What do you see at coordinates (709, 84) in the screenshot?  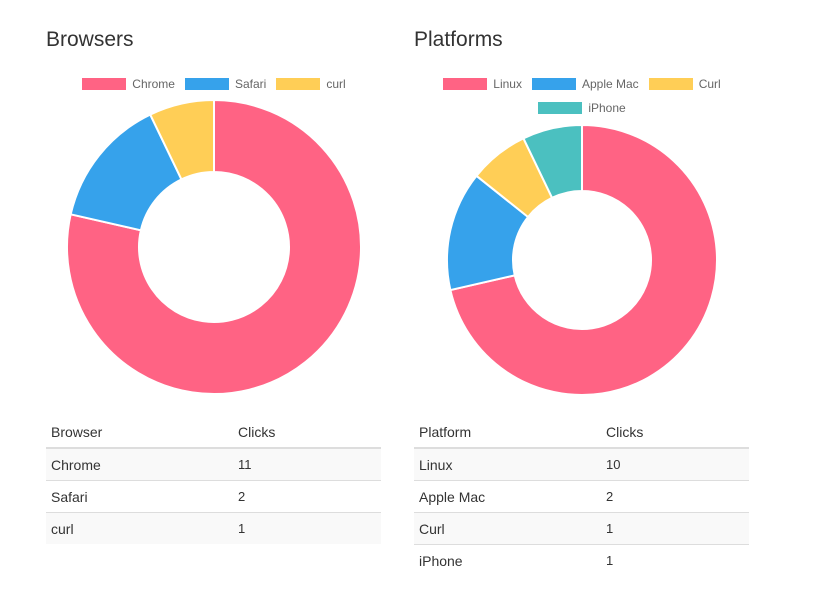 I see `legend-label: Curl` at bounding box center [709, 84].